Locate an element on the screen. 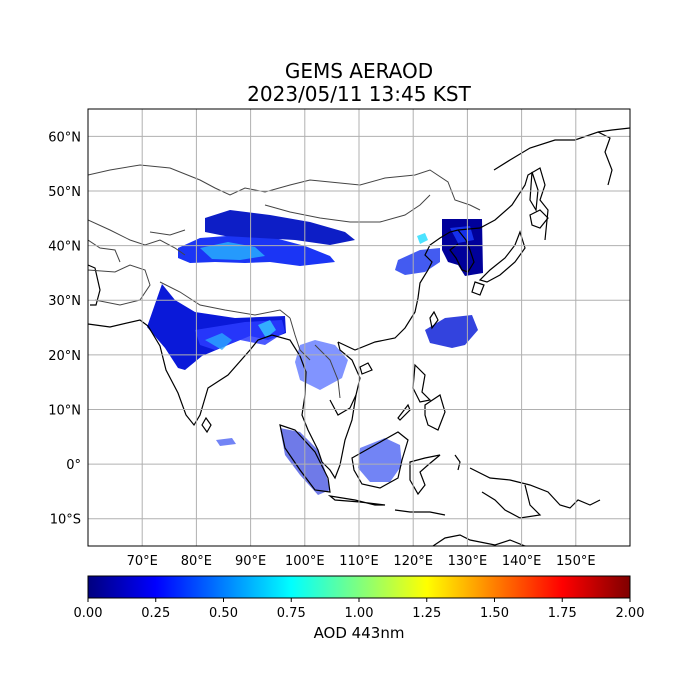 Image resolution: width=700 pixels, height=700 pixels. coast-japan-hokkaido is located at coordinates (539, 219).